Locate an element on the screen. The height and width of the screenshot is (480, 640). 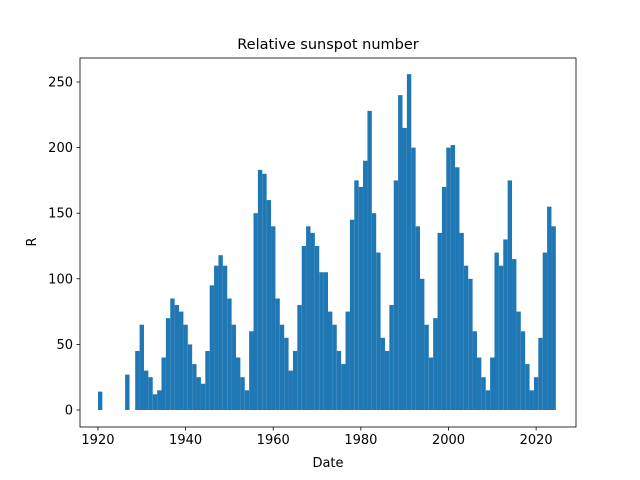
x-tick-label: 1980 is located at coordinates (360, 440).